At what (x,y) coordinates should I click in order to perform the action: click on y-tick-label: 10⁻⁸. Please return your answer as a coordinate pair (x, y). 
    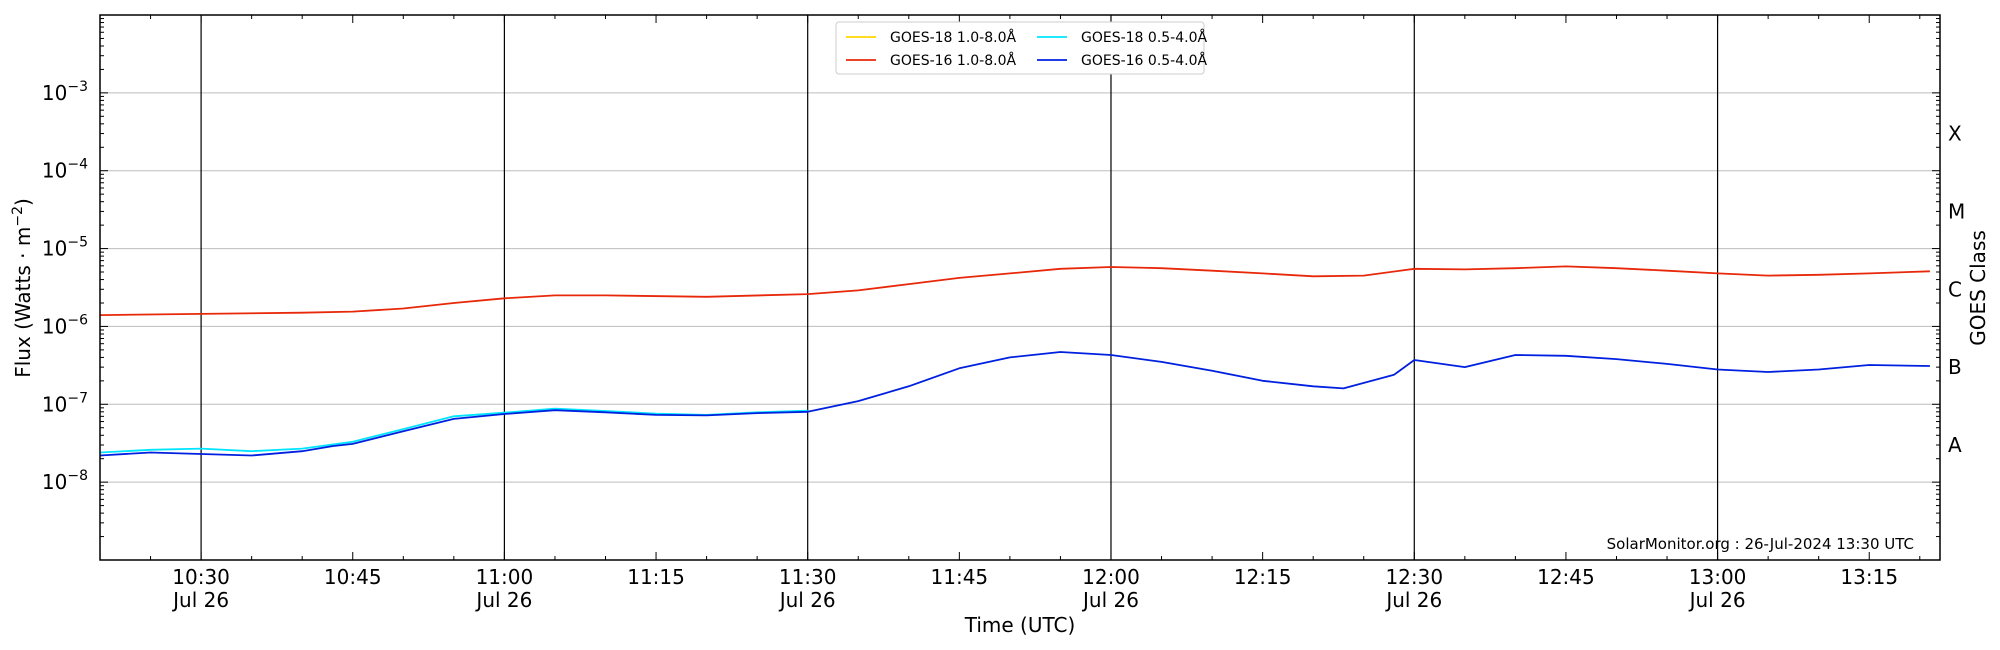
    Looking at the image, I should click on (65, 481).